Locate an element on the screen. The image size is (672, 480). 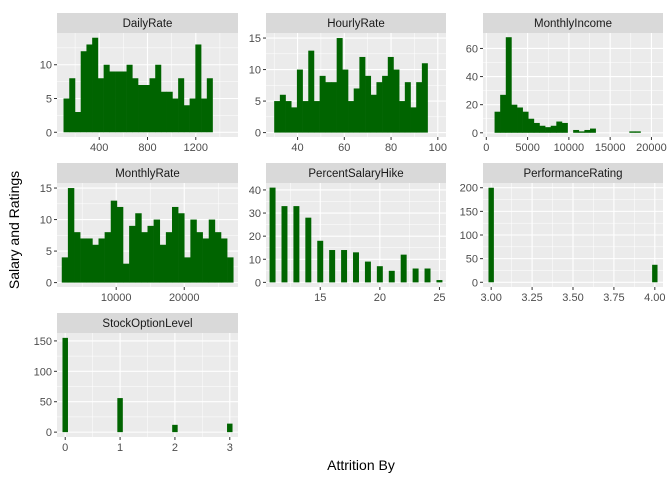
y-tick-label: 20 is located at coordinates (472, 106).